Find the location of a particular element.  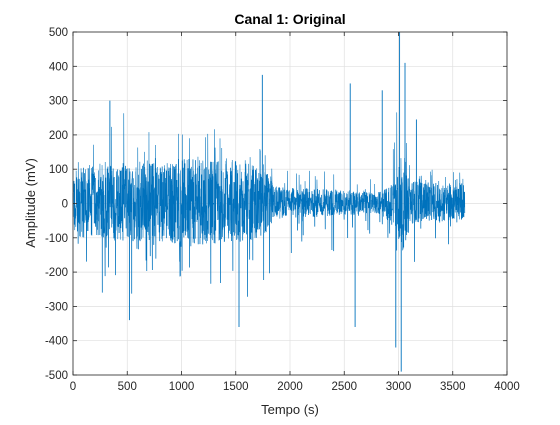

y-tick-label: -100 is located at coordinates (56, 239).